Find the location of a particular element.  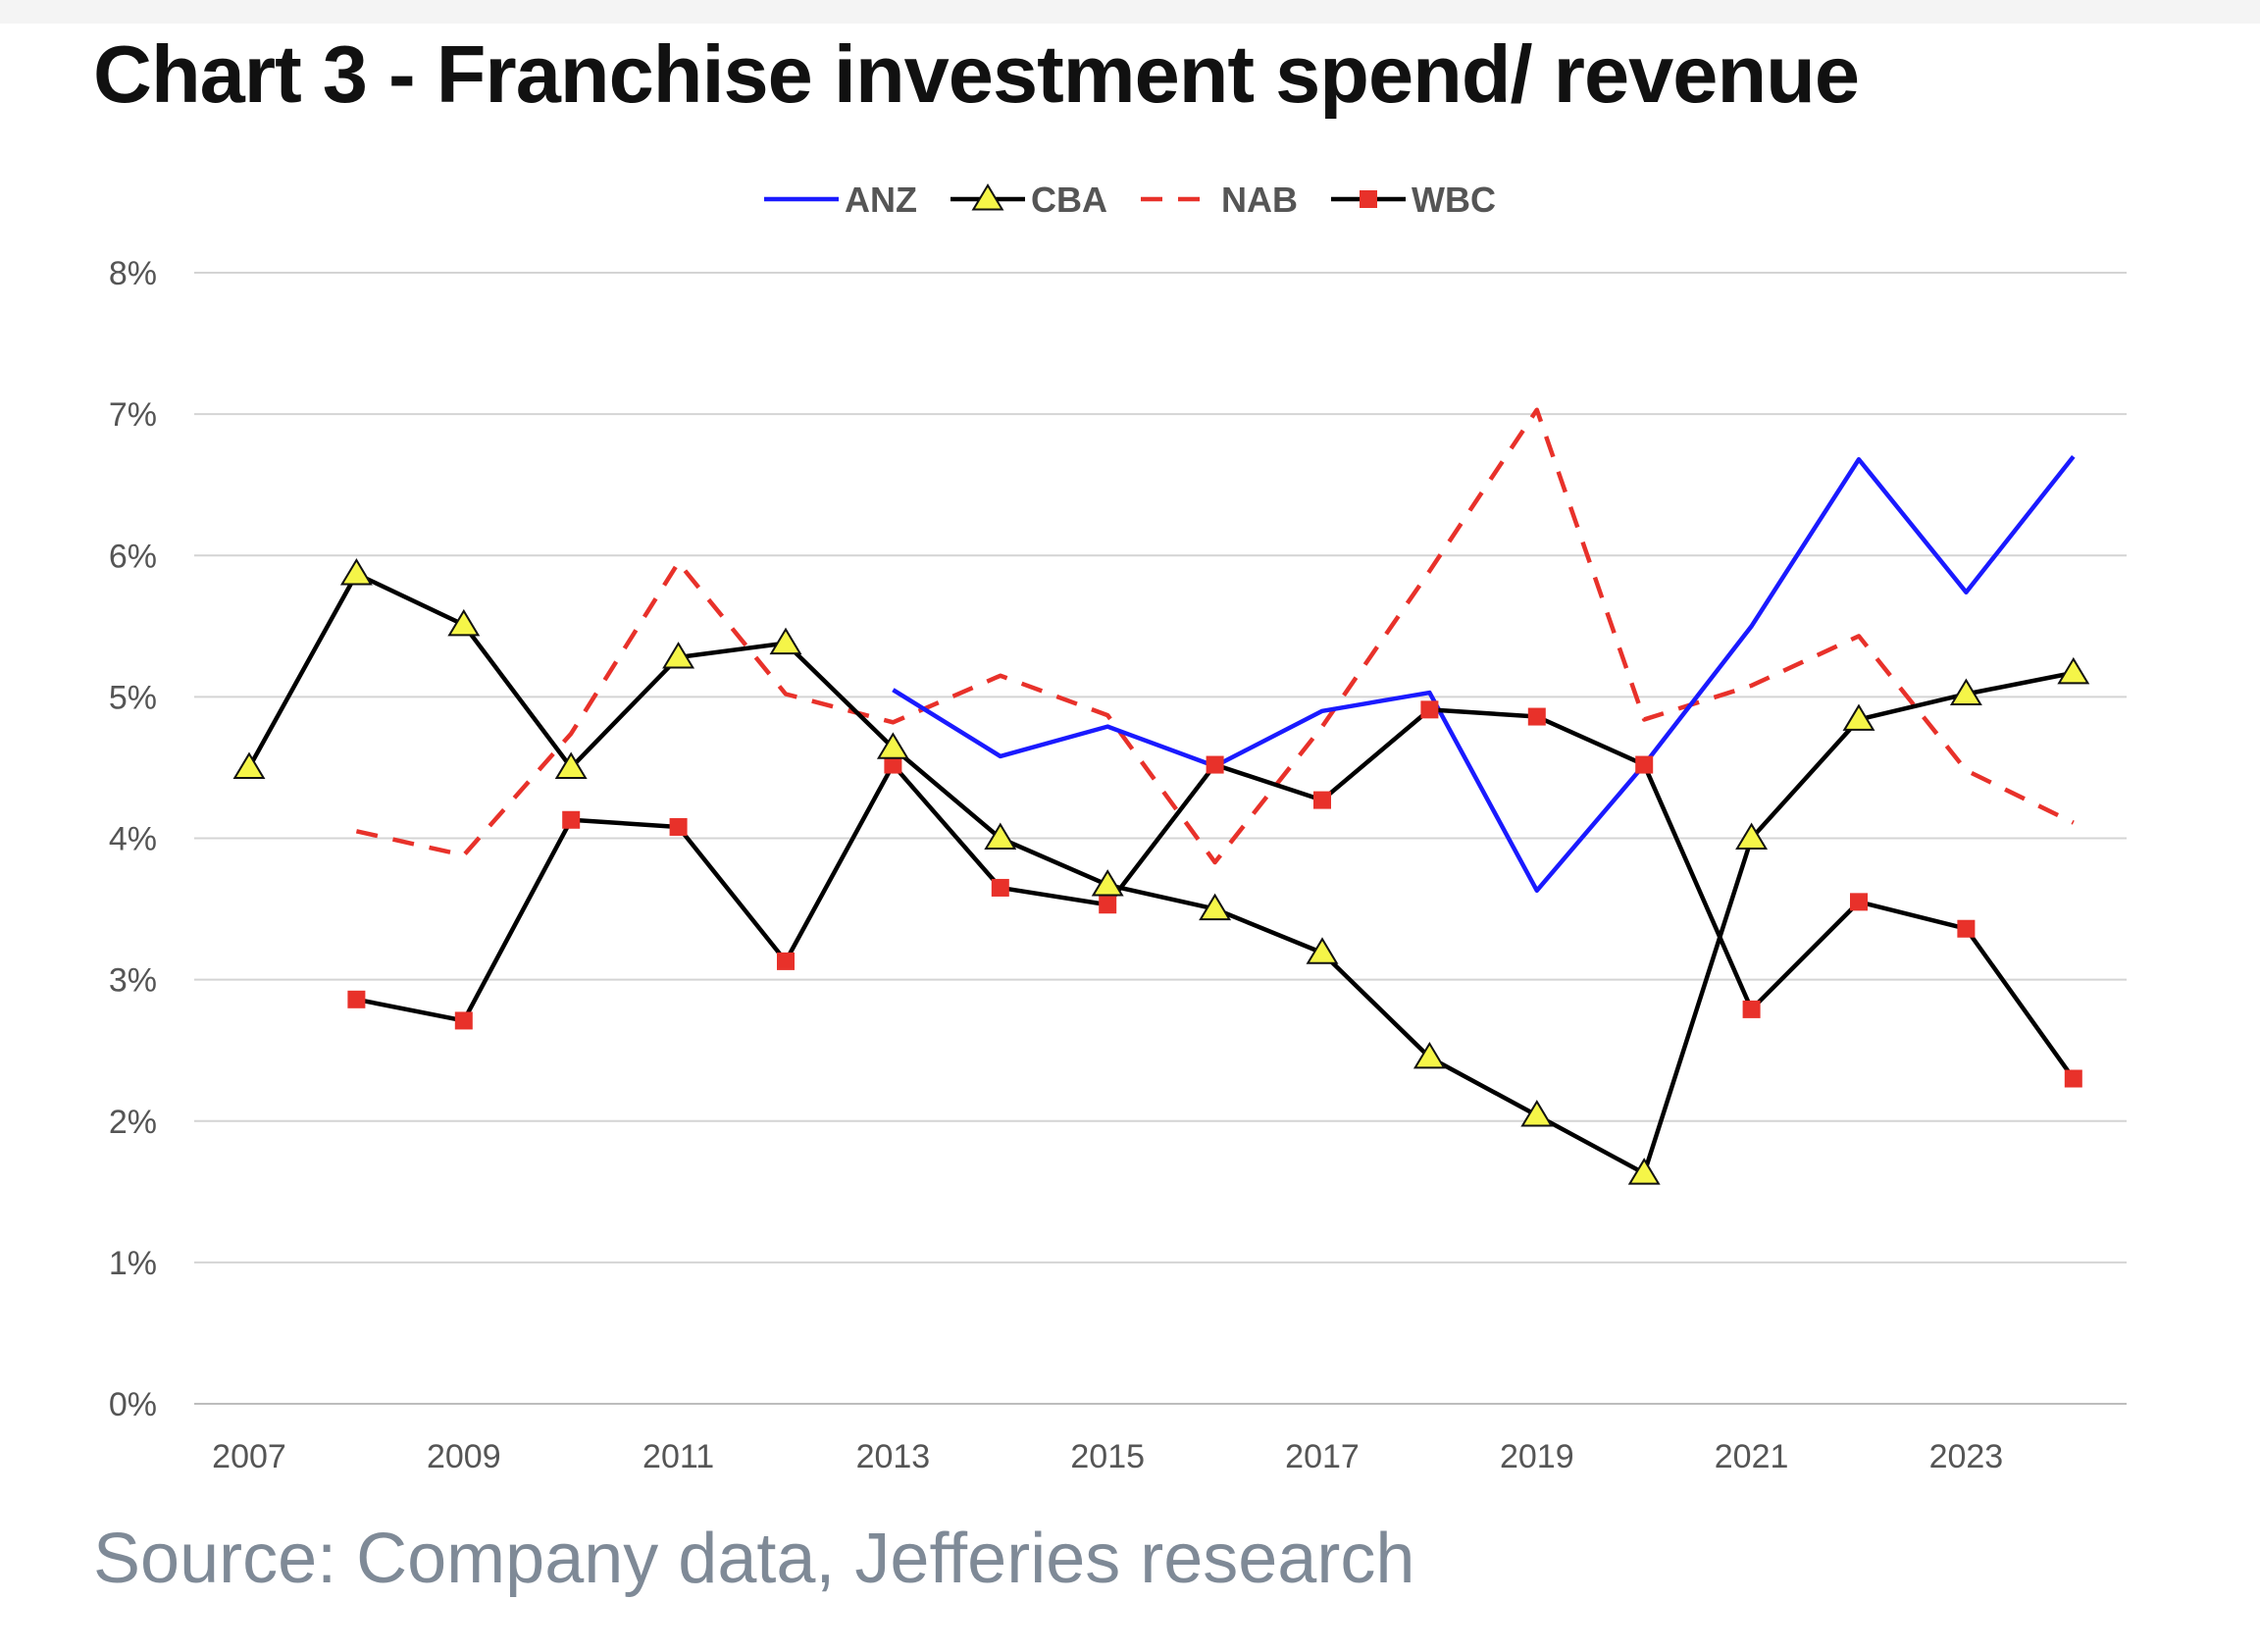

x-tick-label: 2011 is located at coordinates (678, 1456).